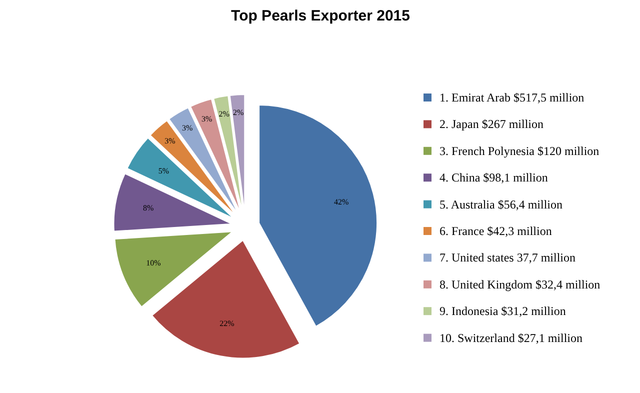 The height and width of the screenshot is (393, 640). What do you see at coordinates (320, 16) in the screenshot?
I see `chart-title: Top Pearls Exporter 2015` at bounding box center [320, 16].